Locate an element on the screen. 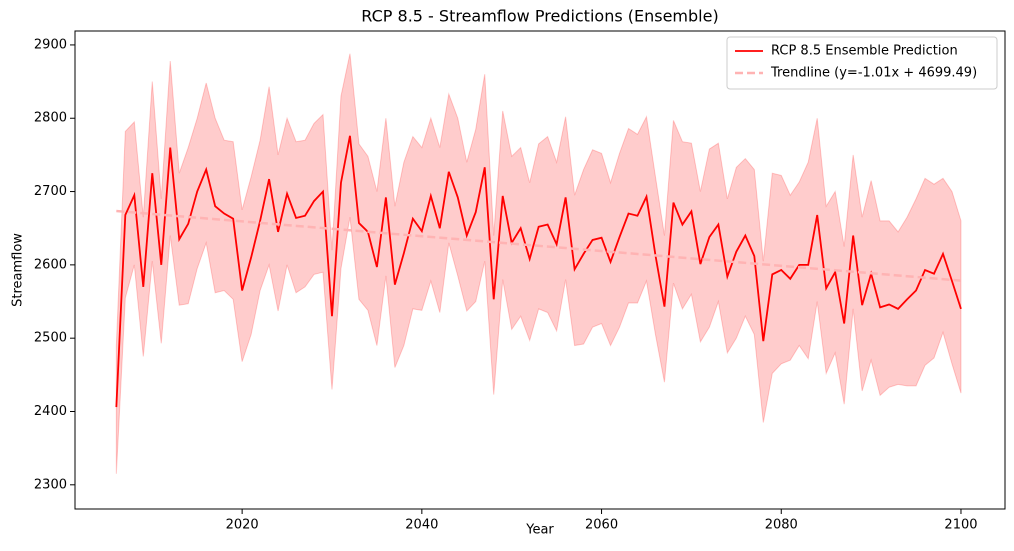 The height and width of the screenshot is (551, 1014). legend-box is located at coordinates (862, 63).